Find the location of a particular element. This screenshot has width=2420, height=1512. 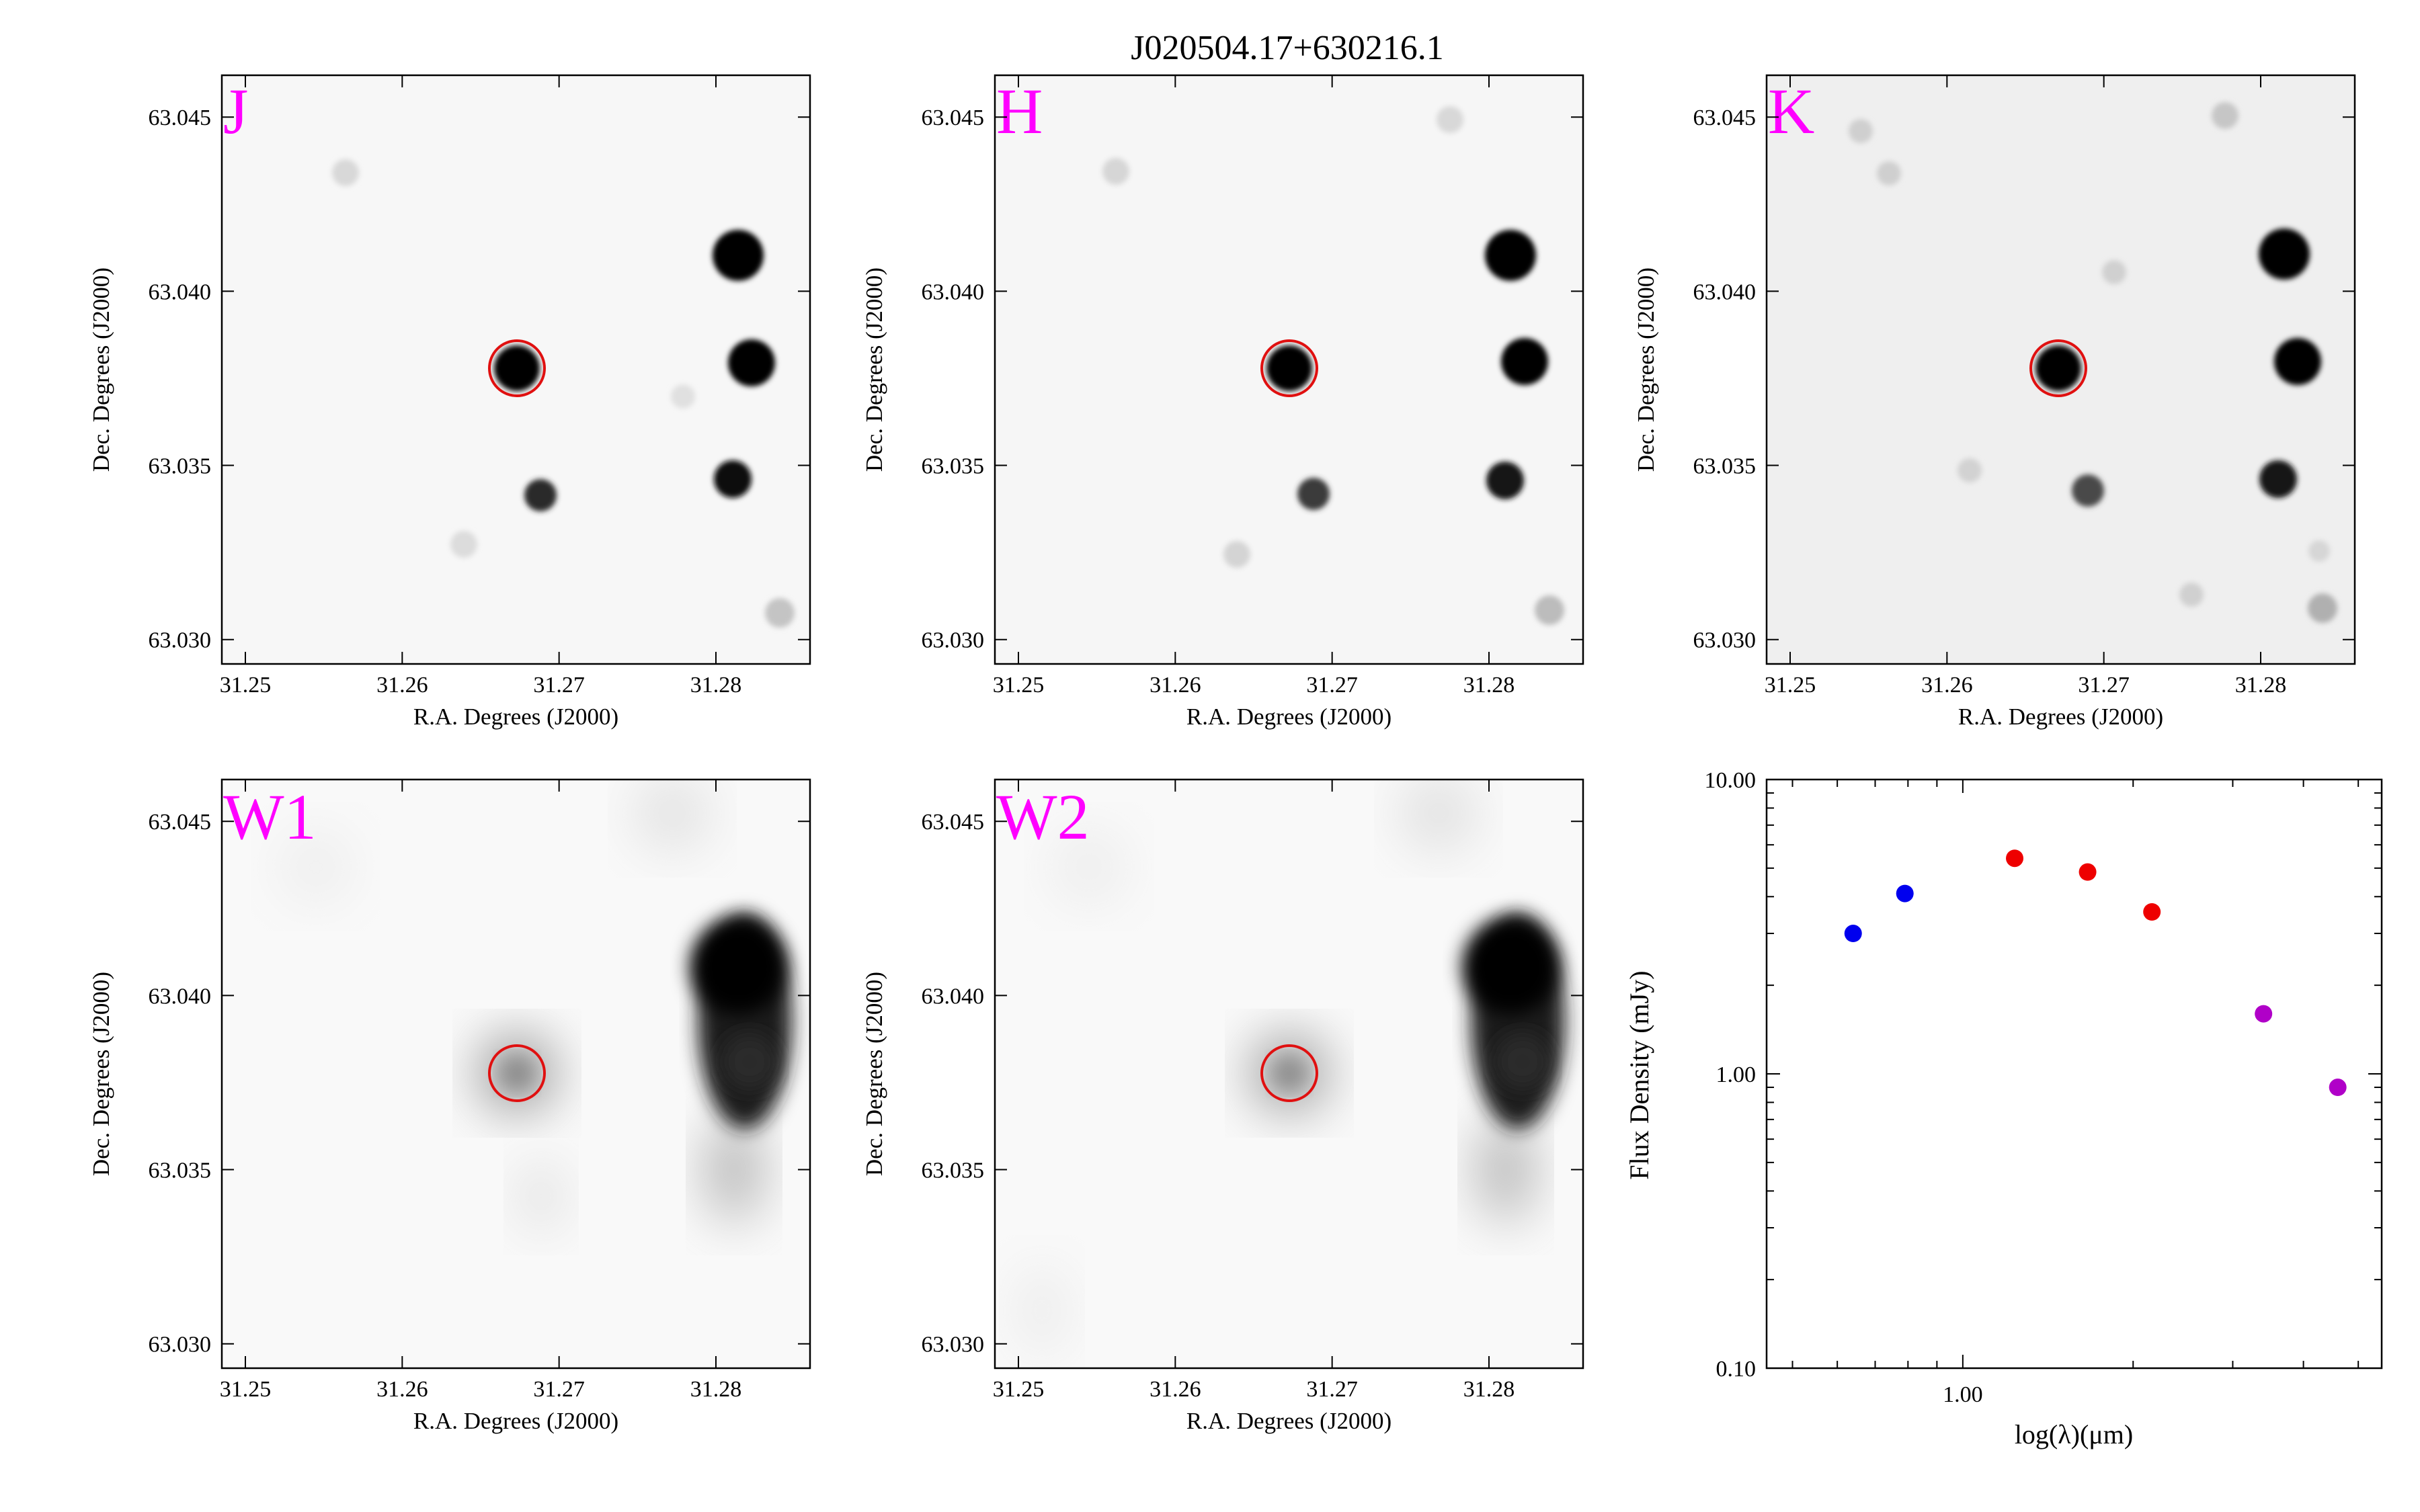

figure-title: J020504.17+630216.1 is located at coordinates (1287, 48).